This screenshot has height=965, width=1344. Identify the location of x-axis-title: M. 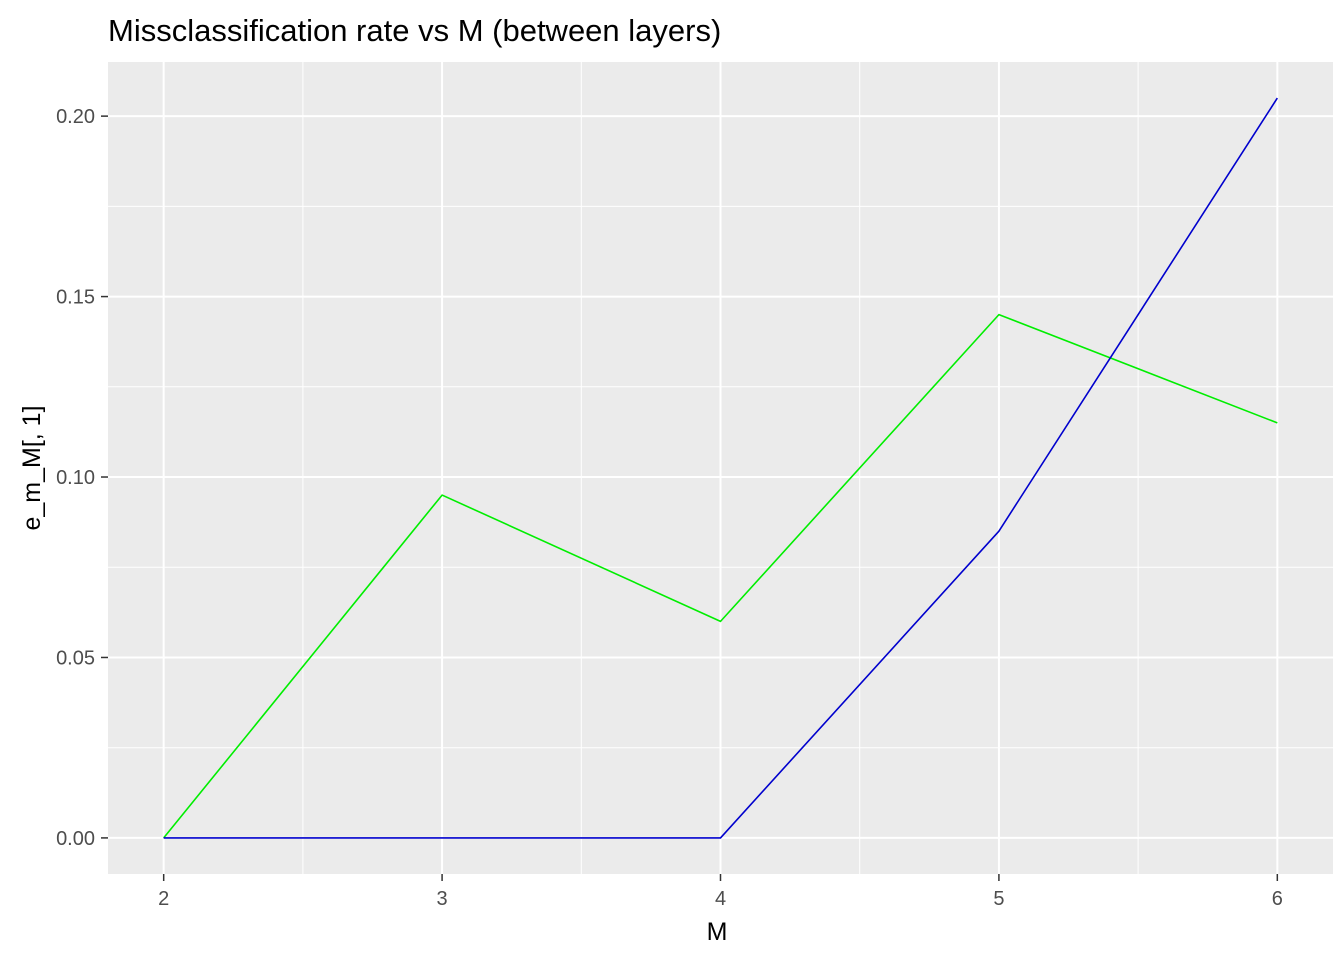
(717, 932).